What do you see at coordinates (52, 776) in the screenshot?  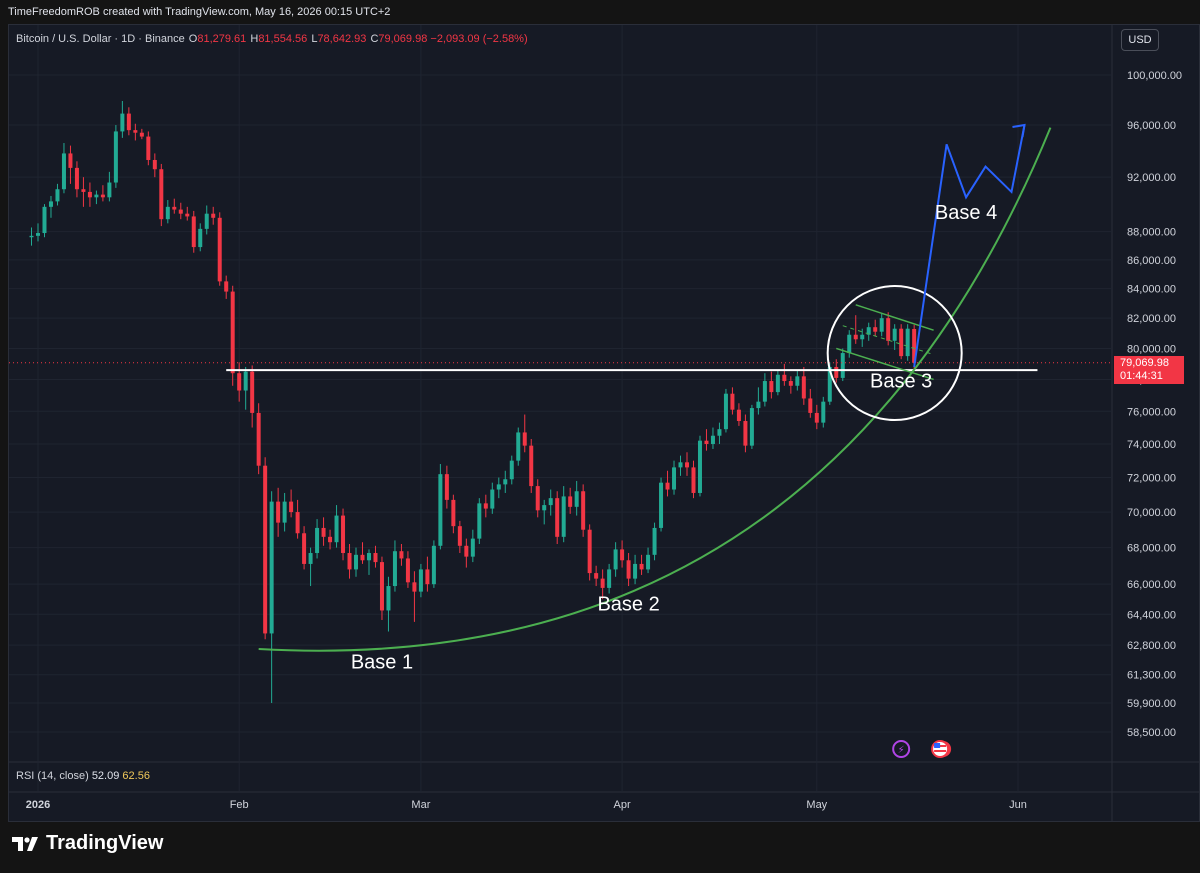 I see `rsi-label: RSI (14, close)` at bounding box center [52, 776].